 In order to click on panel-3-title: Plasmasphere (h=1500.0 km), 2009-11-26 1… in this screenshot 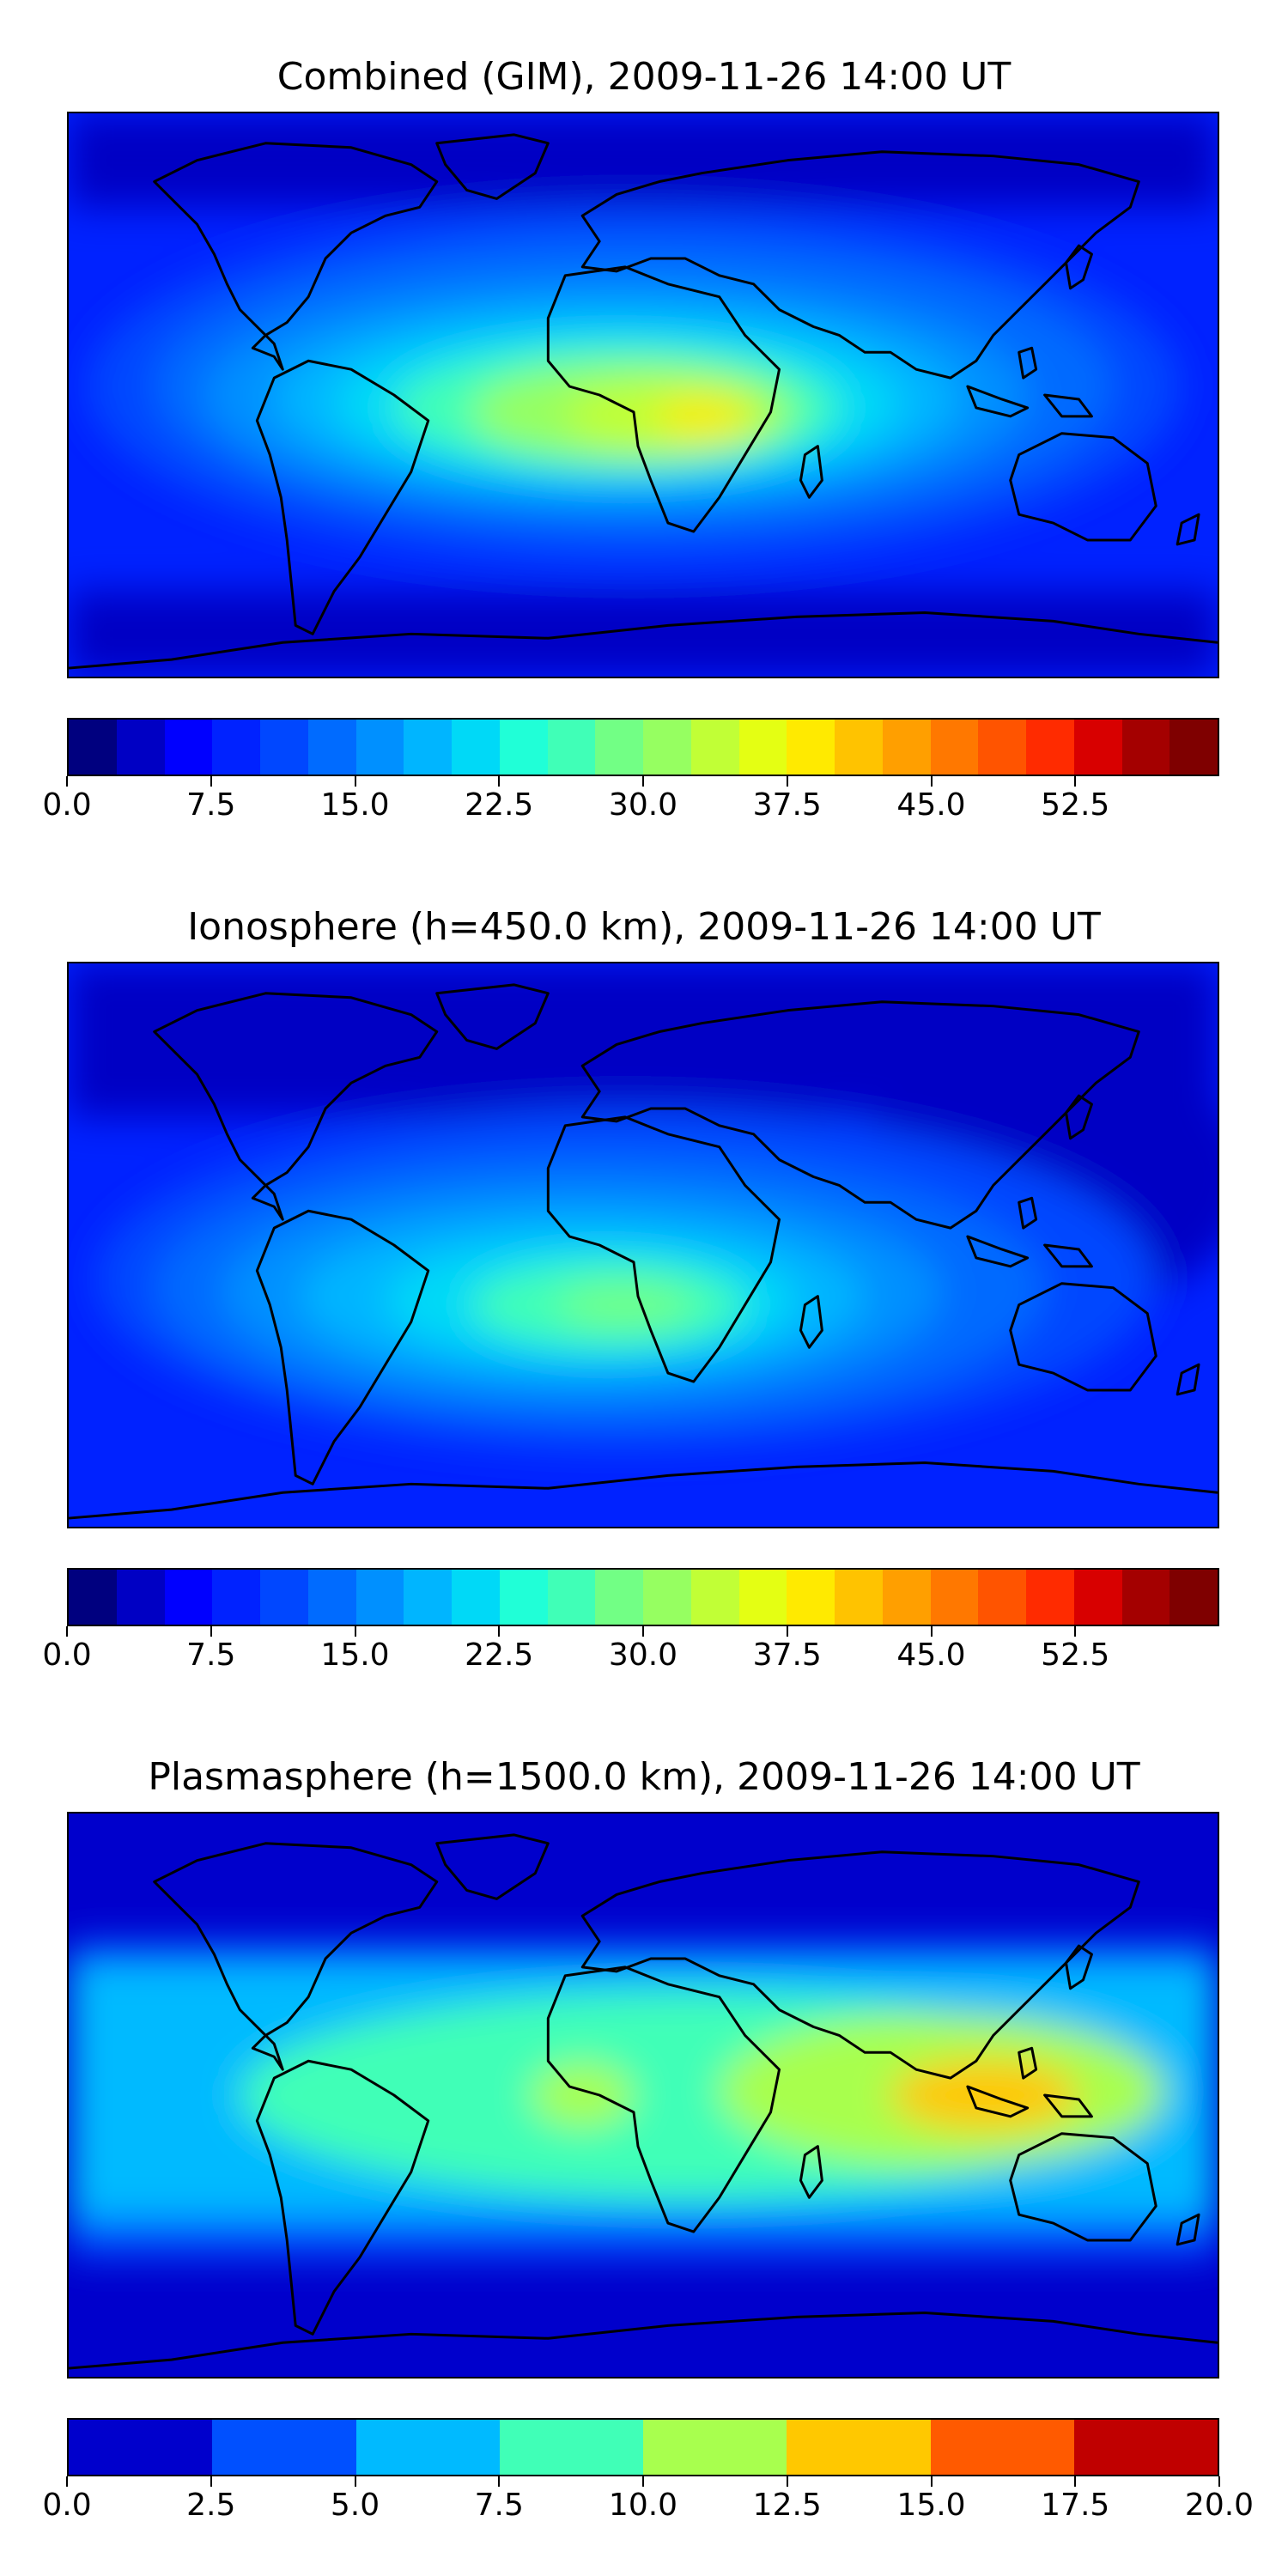, I will do `click(644, 1777)`.